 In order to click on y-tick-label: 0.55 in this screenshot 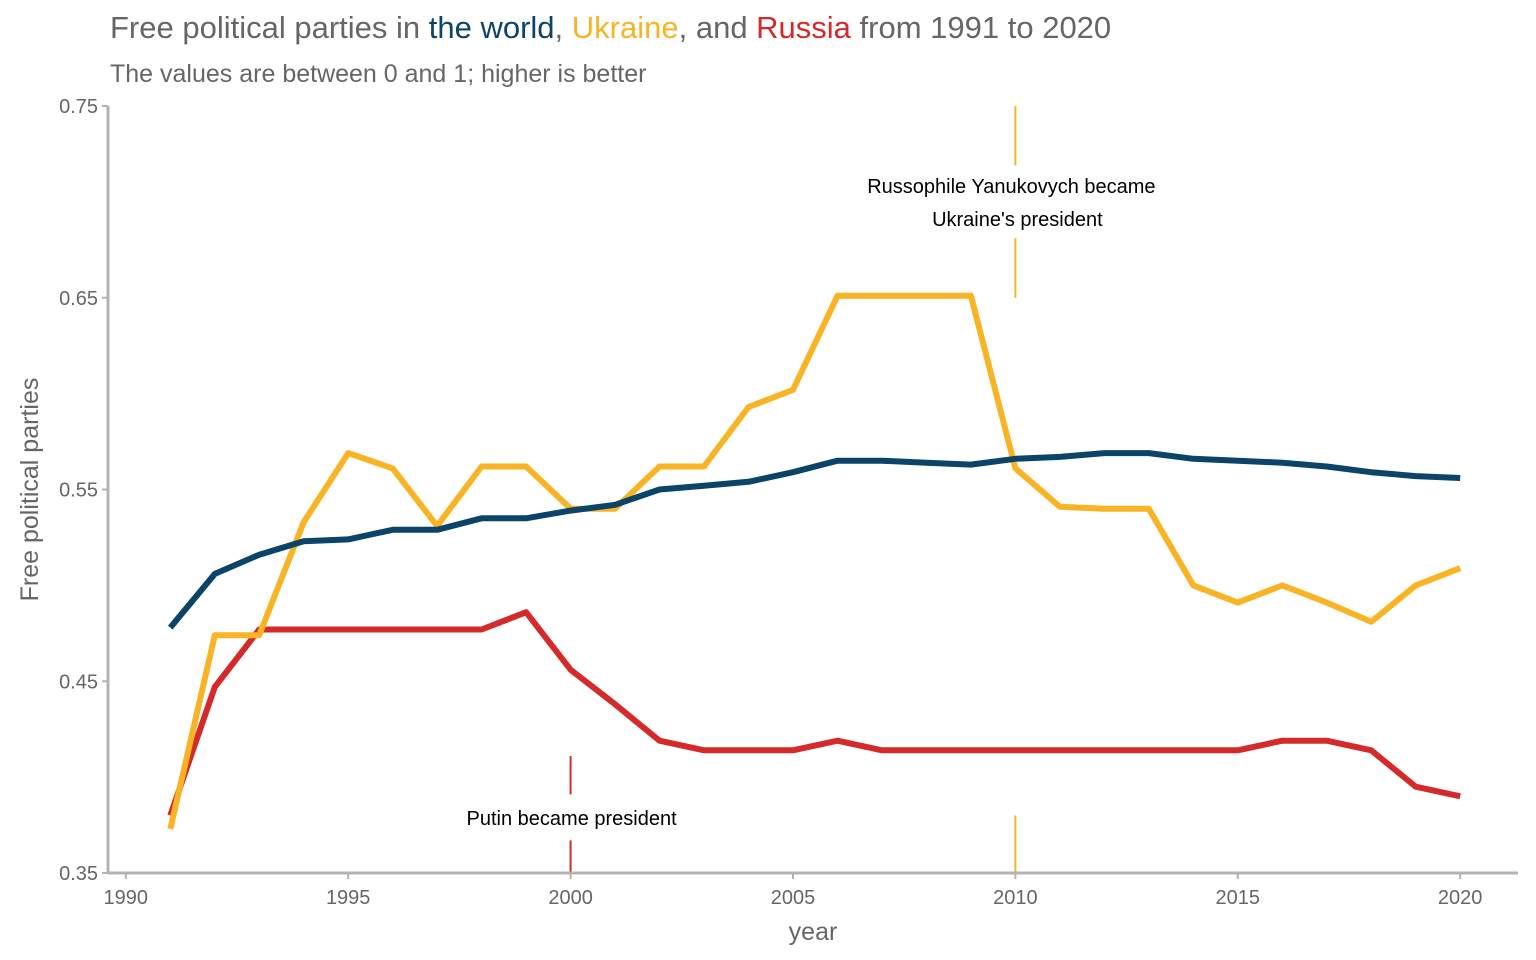, I will do `click(78, 491)`.